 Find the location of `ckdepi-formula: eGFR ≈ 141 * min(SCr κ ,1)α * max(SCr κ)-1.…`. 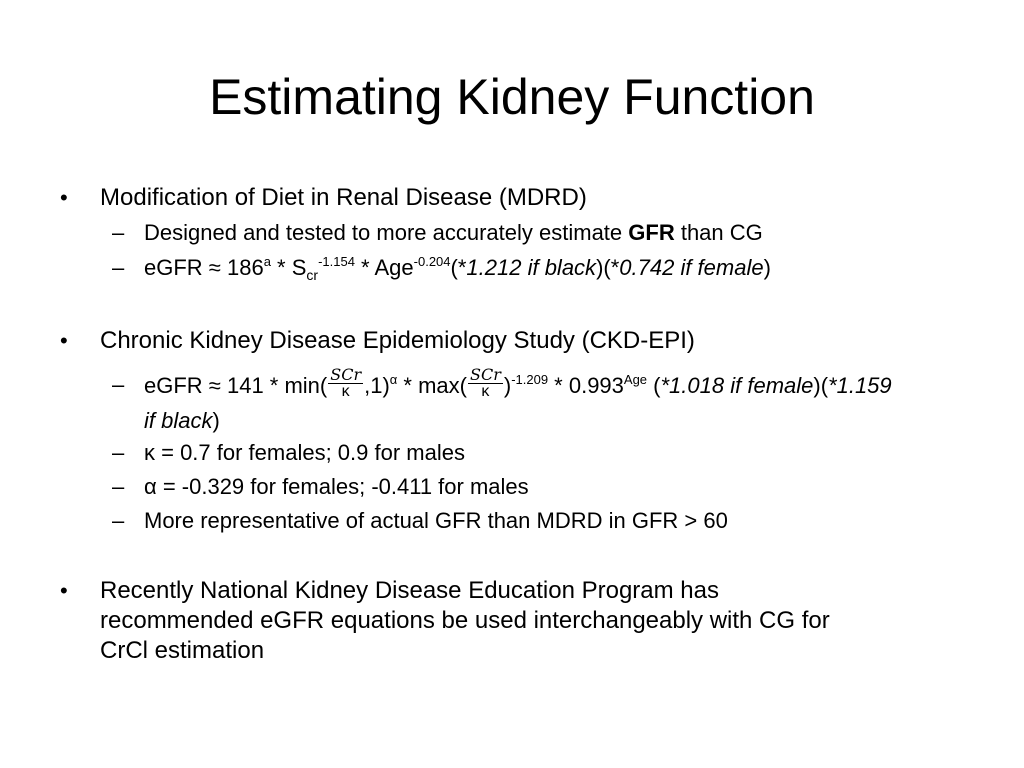

ckdepi-formula: eGFR ≈ 141 * min(SCr κ ,1)α * max(SCr κ)-1.… is located at coordinates (518, 398).